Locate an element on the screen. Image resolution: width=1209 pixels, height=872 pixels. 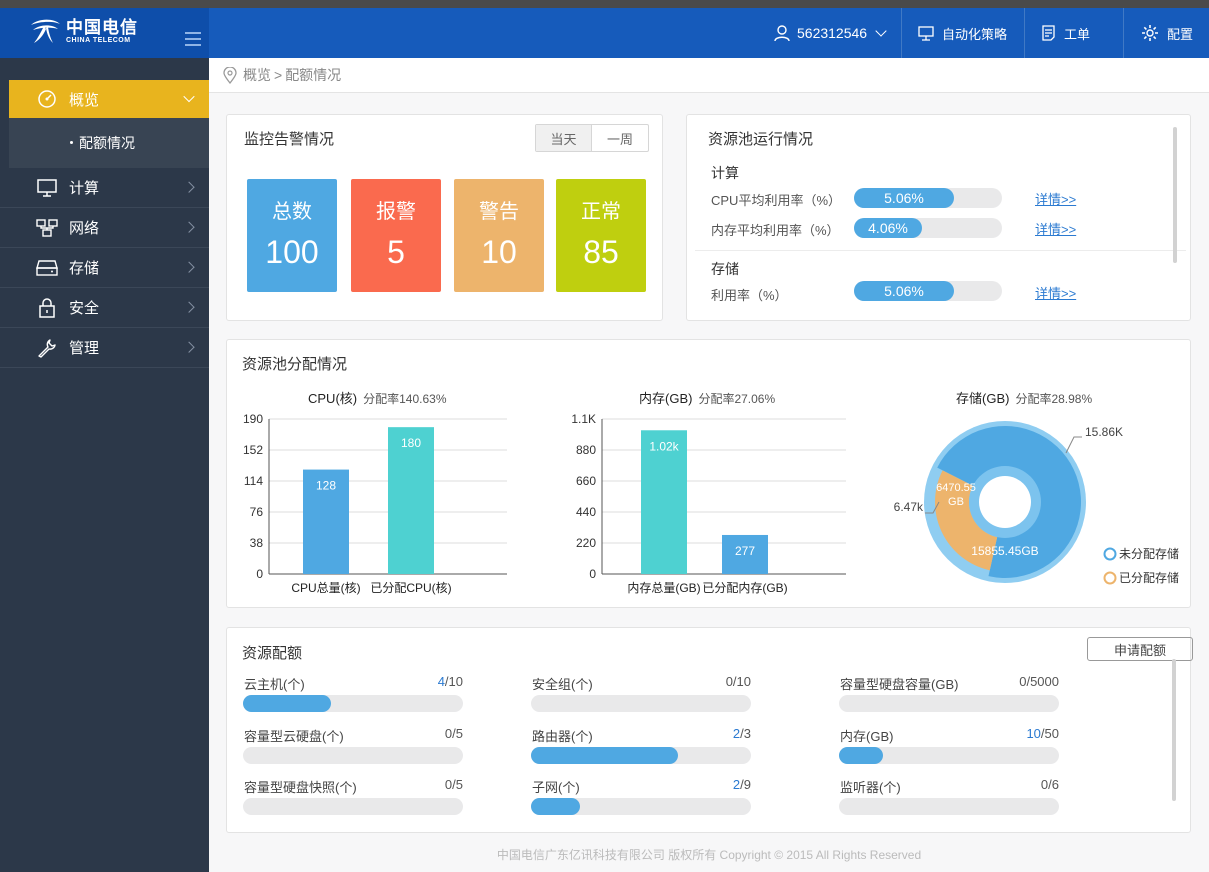
menu-toggle-icon is located at coordinates (193, 39).